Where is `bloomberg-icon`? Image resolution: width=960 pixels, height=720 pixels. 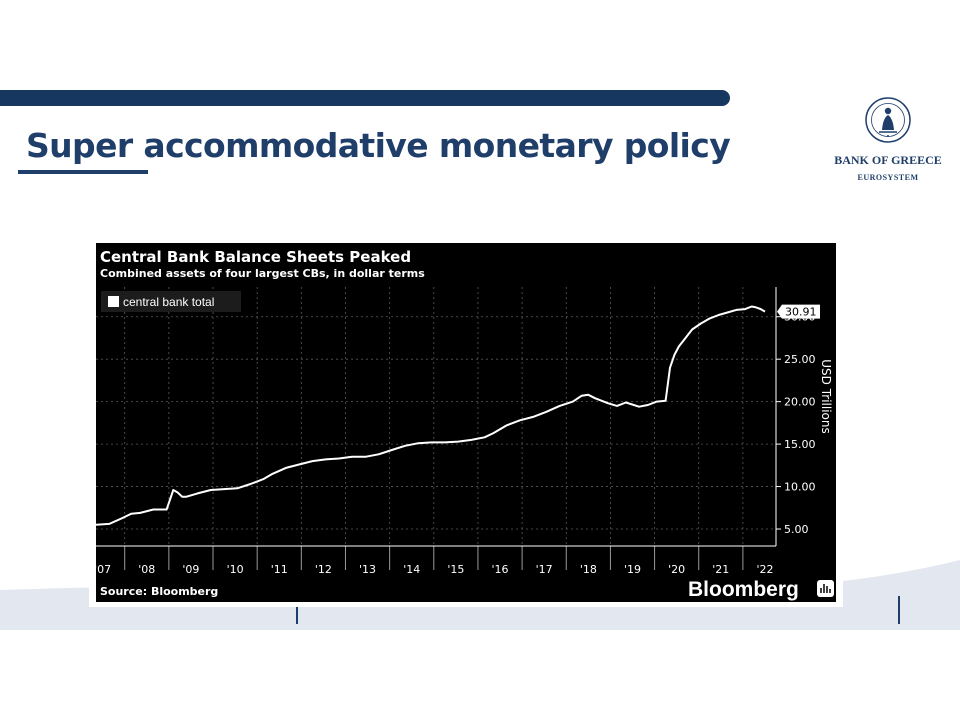
bloomberg-icon is located at coordinates (825, 588).